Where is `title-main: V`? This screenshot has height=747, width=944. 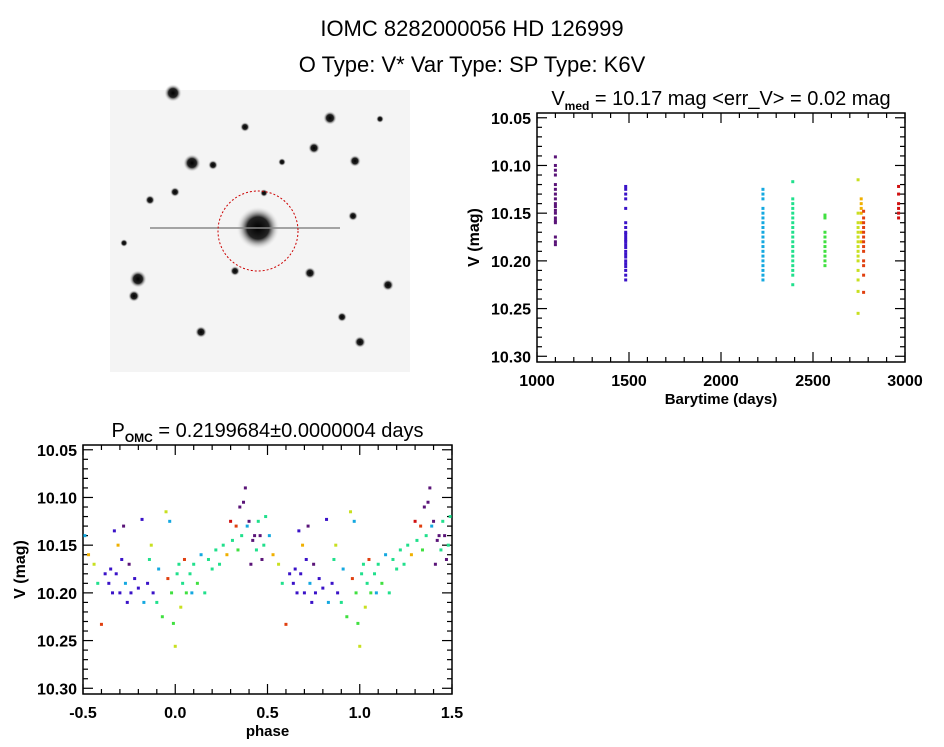
title-main: V is located at coordinates (558, 99).